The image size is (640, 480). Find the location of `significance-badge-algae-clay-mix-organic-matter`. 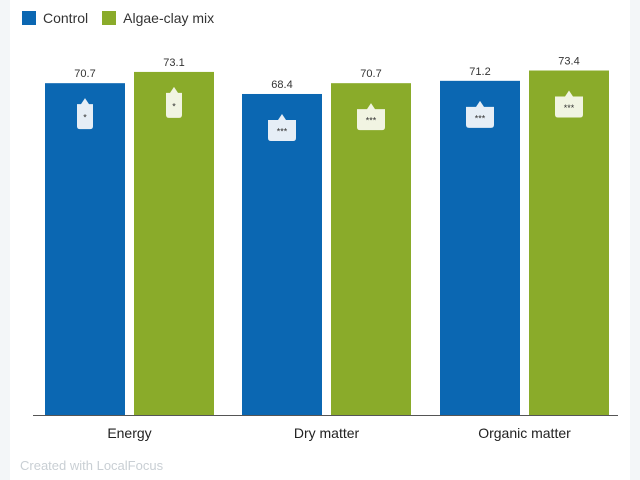

significance-badge-algae-clay-mix-organic-matter is located at coordinates (569, 104).